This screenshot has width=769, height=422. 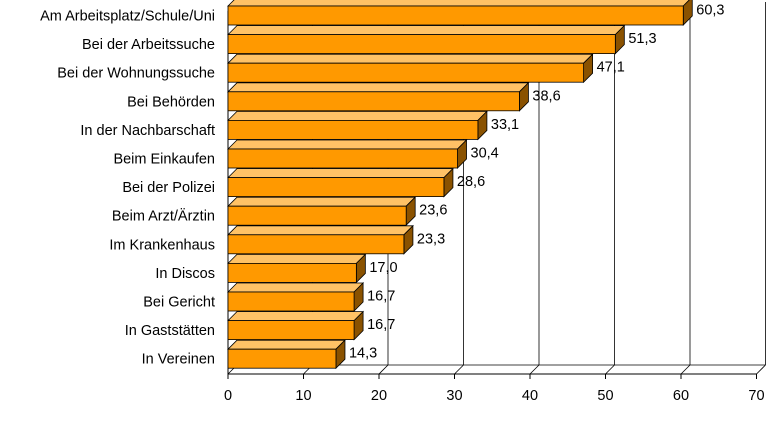 I want to click on category-label: Am Arbeitsplatz/Schule/Uni, so click(x=127, y=17).